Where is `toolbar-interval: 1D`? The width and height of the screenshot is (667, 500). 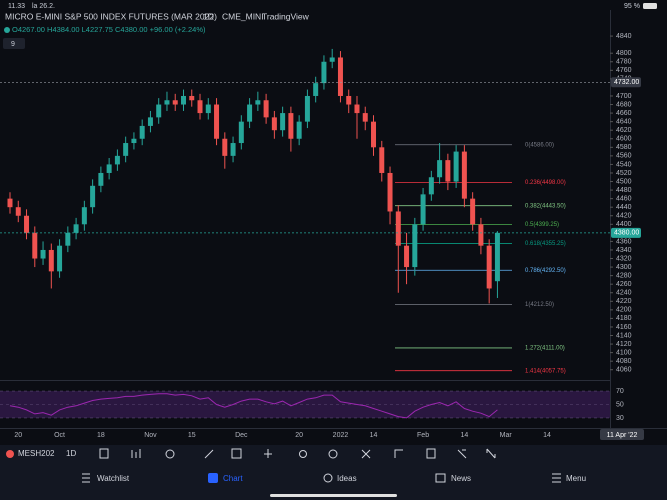 toolbar-interval: 1D is located at coordinates (71, 453).